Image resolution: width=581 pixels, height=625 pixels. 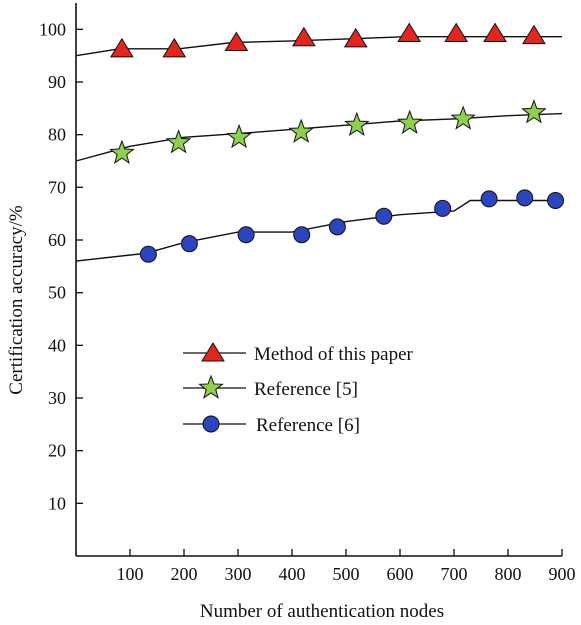 I want to click on y-tick-label: 60, so click(x=57, y=240).